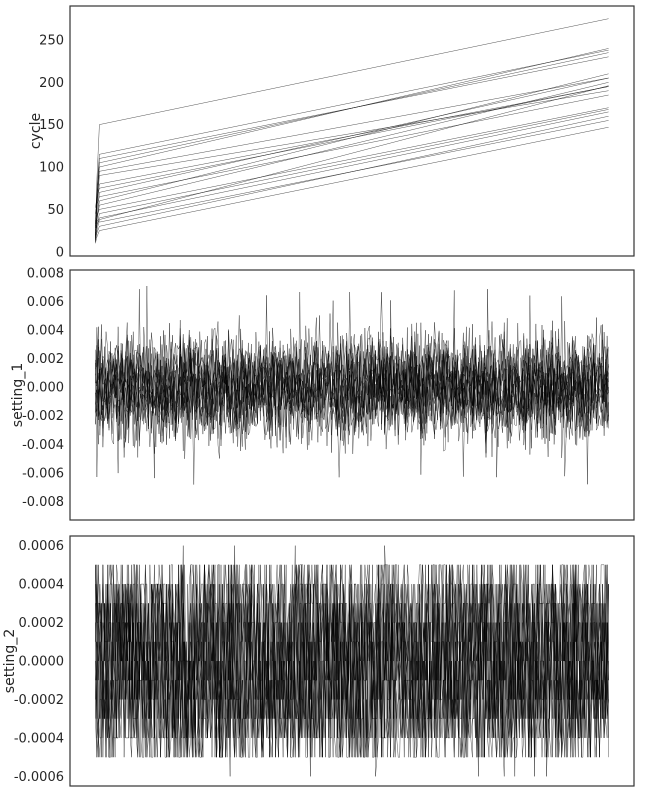  What do you see at coordinates (43, 502) in the screenshot?
I see `y-tick-label: -0.008` at bounding box center [43, 502].